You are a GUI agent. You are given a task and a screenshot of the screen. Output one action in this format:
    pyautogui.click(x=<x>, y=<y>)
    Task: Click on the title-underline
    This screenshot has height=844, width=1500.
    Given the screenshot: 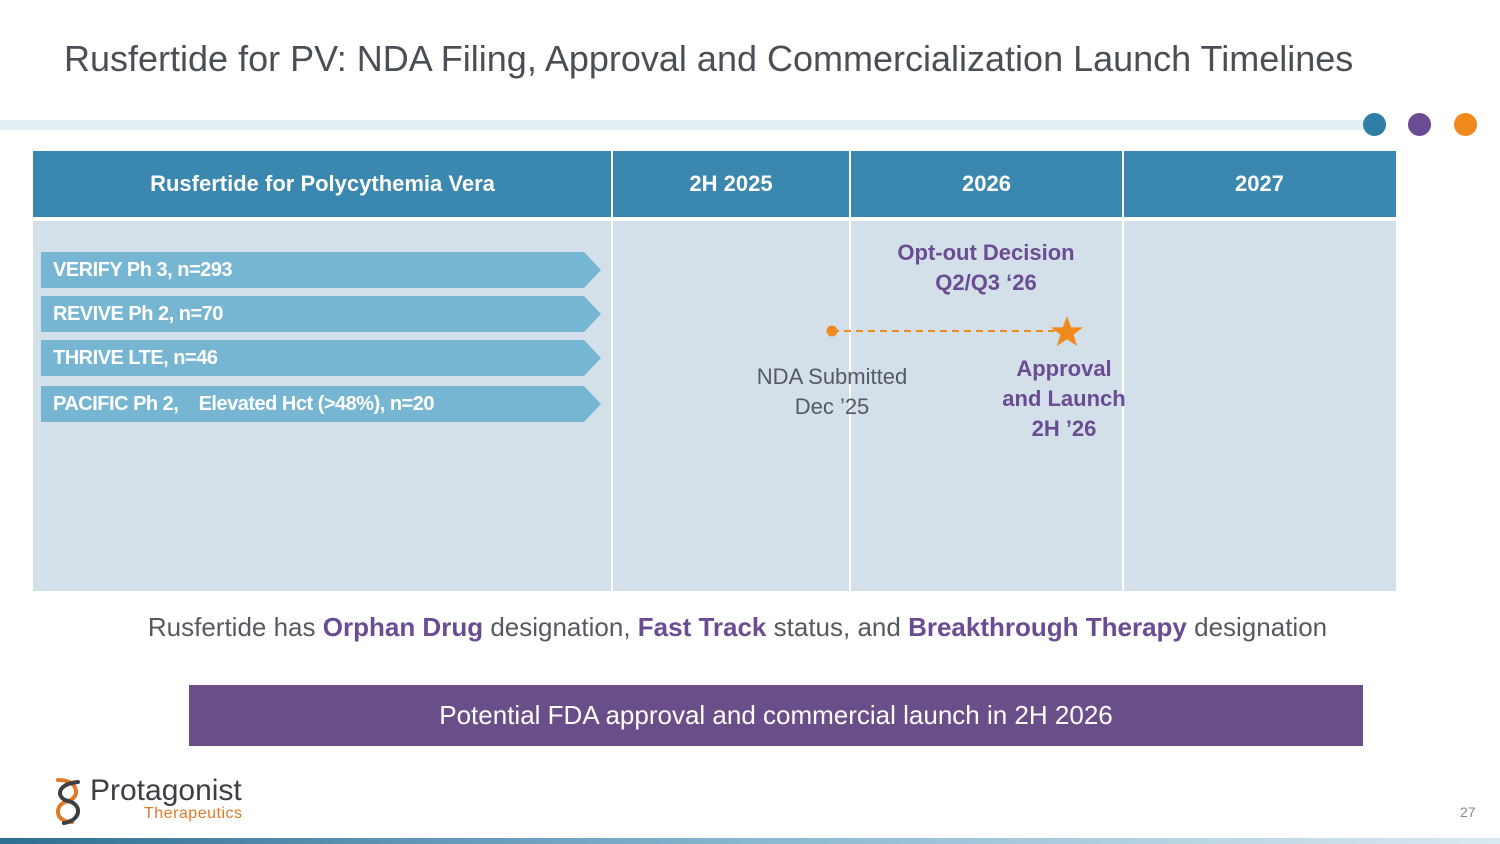 What is the action you would take?
    pyautogui.click(x=682, y=125)
    